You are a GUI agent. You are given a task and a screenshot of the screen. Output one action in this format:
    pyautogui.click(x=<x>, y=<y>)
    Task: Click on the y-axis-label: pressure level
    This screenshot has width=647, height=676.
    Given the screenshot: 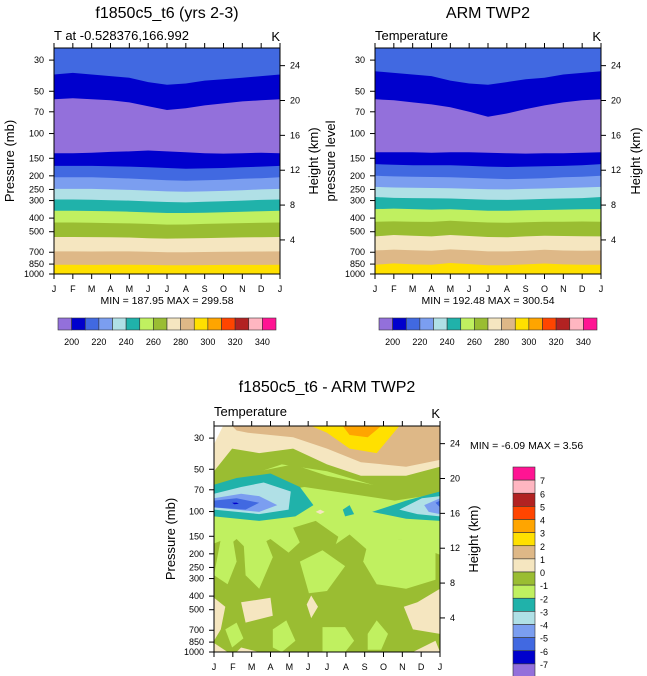 What is the action you would take?
    pyautogui.click(x=330, y=160)
    